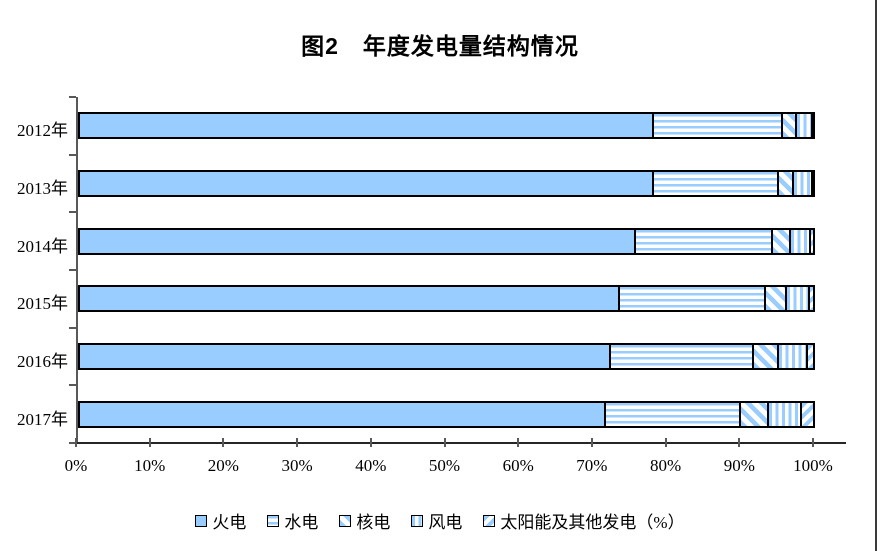 The image size is (880, 551). I want to click on bar-row-2017年, so click(446, 414).